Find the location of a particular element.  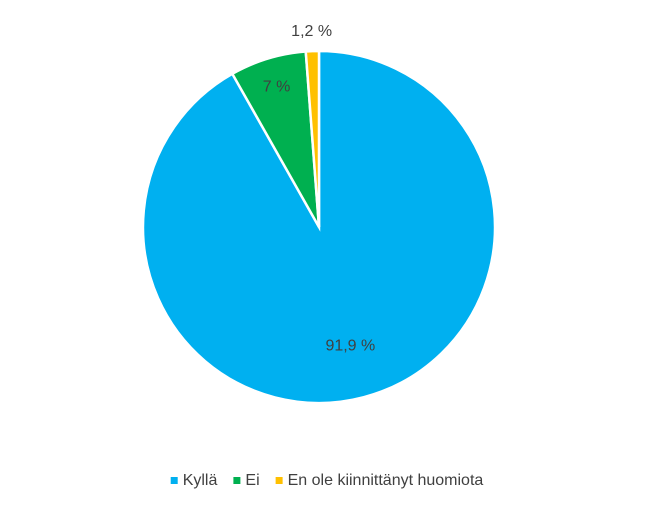

data-label: 7 % is located at coordinates (277, 86).